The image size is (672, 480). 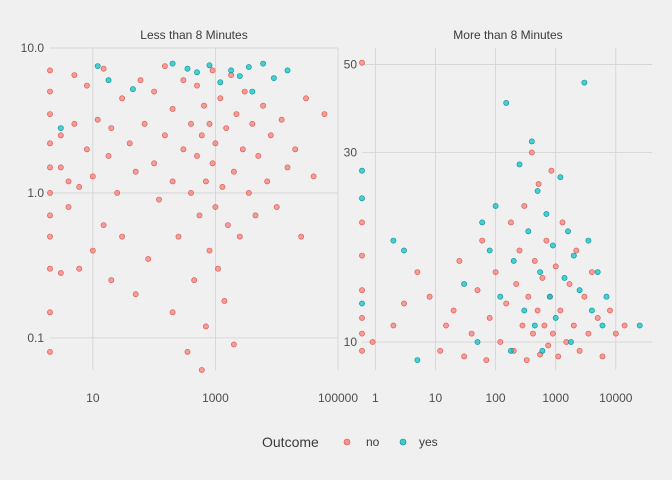 I want to click on legend: Outcome no yes, so click(x=350, y=442).